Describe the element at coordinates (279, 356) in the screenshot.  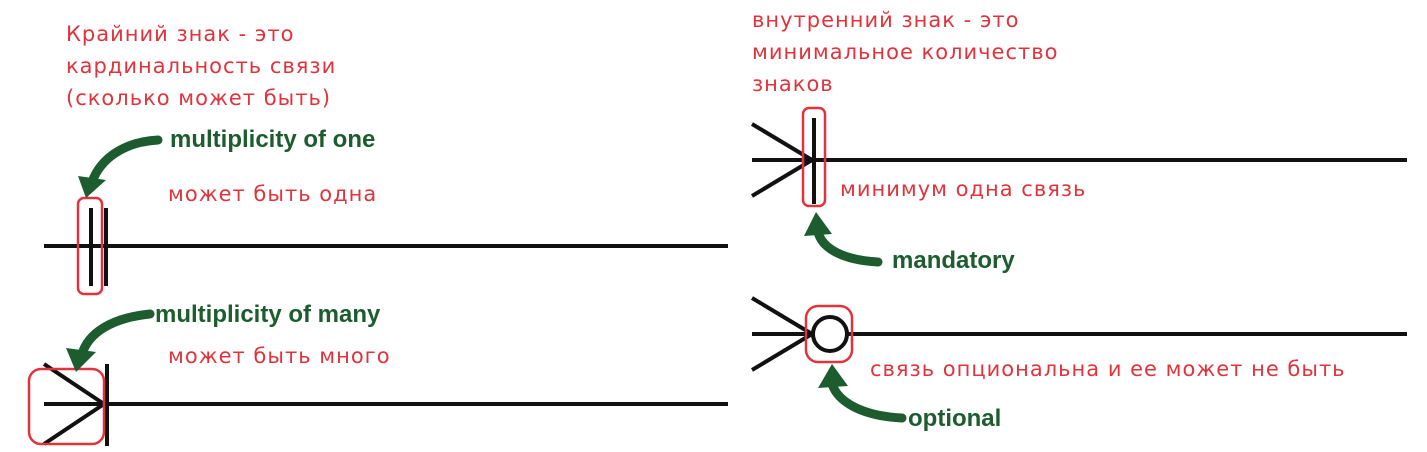
I see `many-meaning-note: может быть много` at that location.